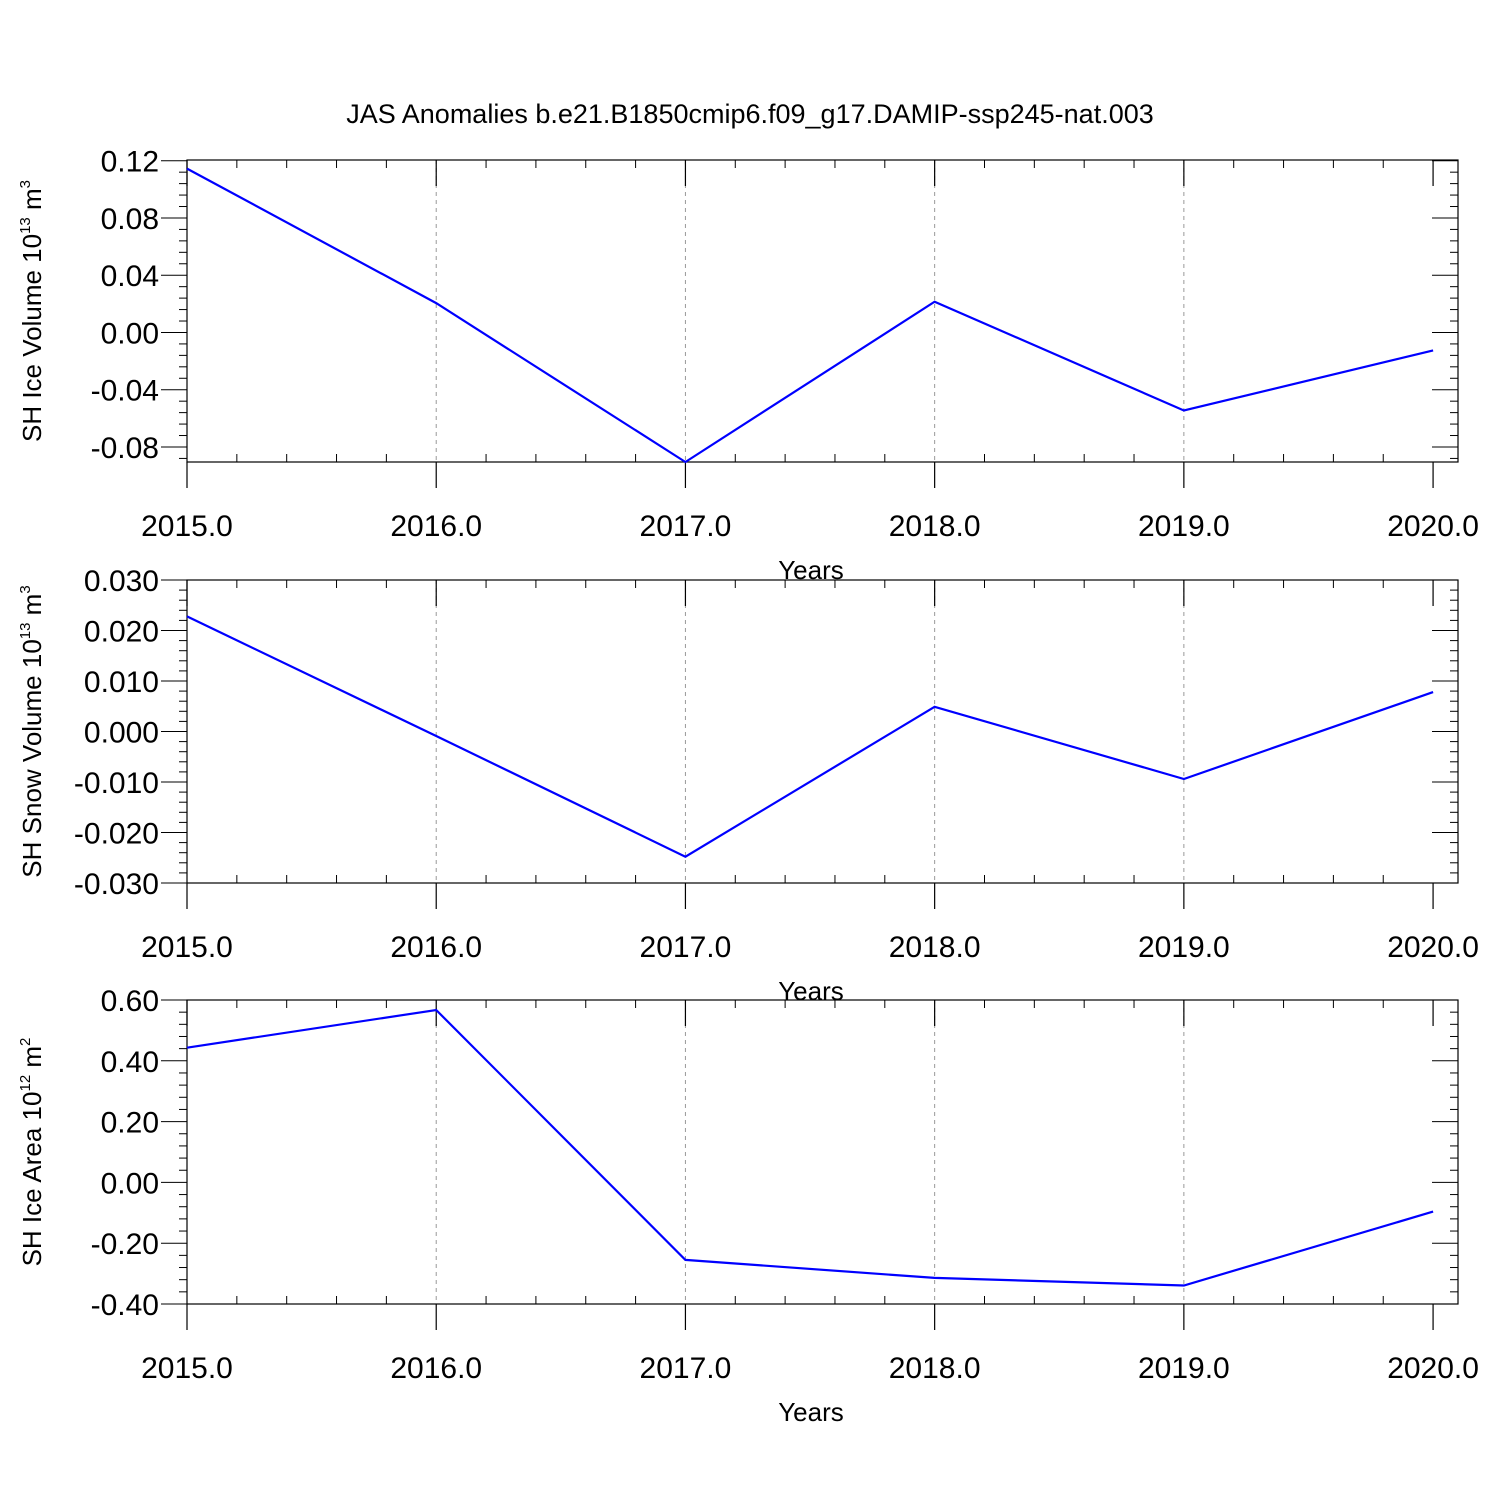 Image resolution: width=1500 pixels, height=1500 pixels. I want to click on y-tick-label: 0.010, so click(121, 682).